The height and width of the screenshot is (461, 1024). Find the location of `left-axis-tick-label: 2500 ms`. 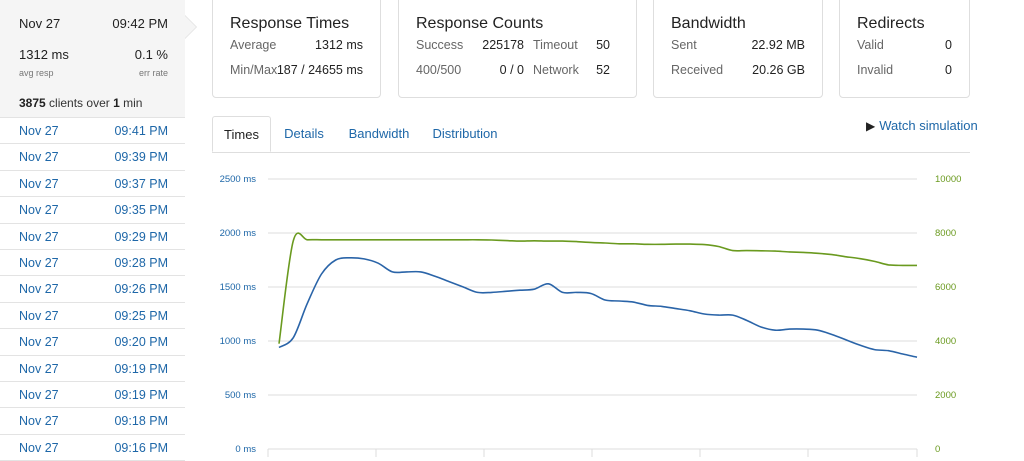

left-axis-tick-label: 2500 ms is located at coordinates (238, 179).